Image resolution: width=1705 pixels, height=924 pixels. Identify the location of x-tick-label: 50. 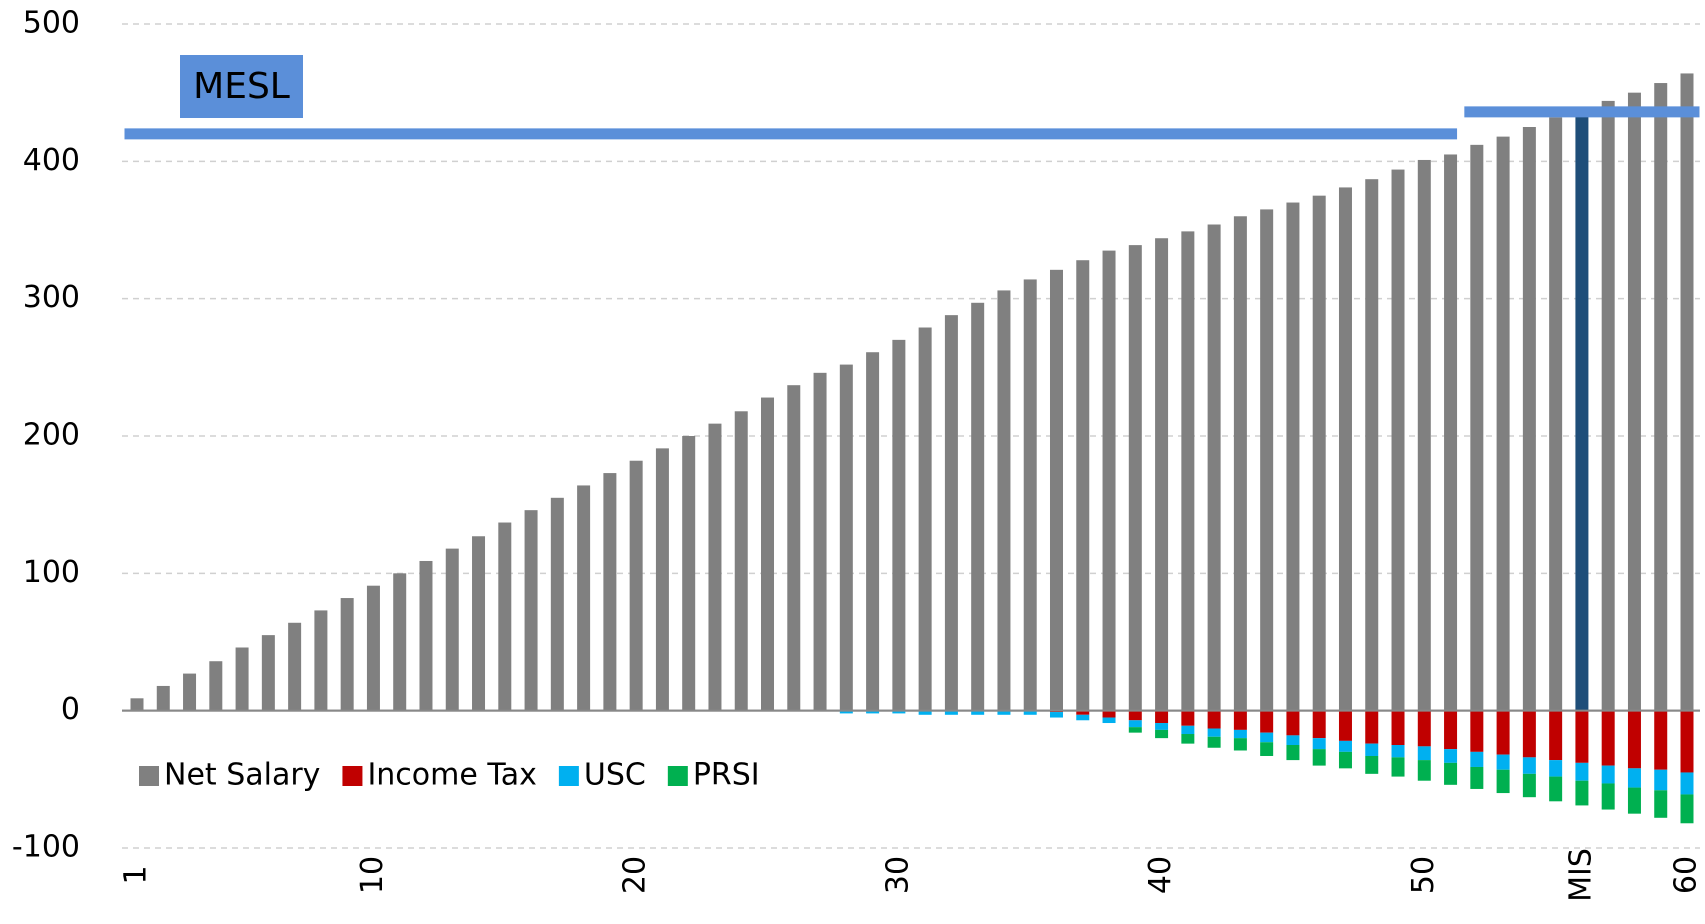
(1423, 875).